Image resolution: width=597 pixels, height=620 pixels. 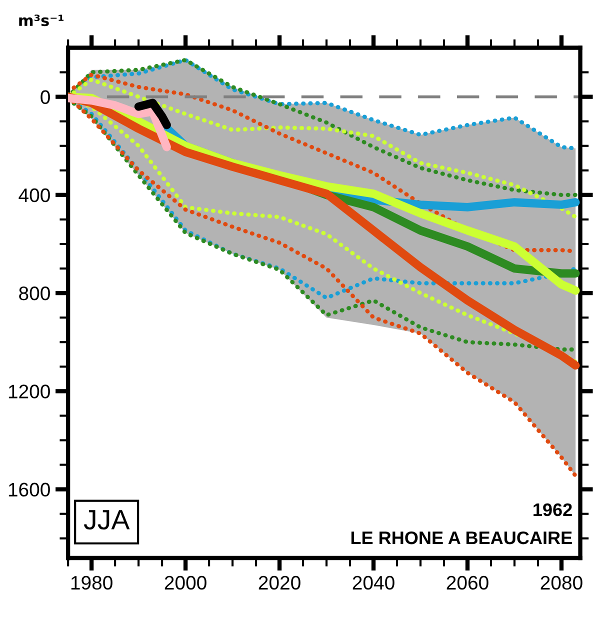 What do you see at coordinates (467, 583) in the screenshot?
I see `x-tick-label: 2060` at bounding box center [467, 583].